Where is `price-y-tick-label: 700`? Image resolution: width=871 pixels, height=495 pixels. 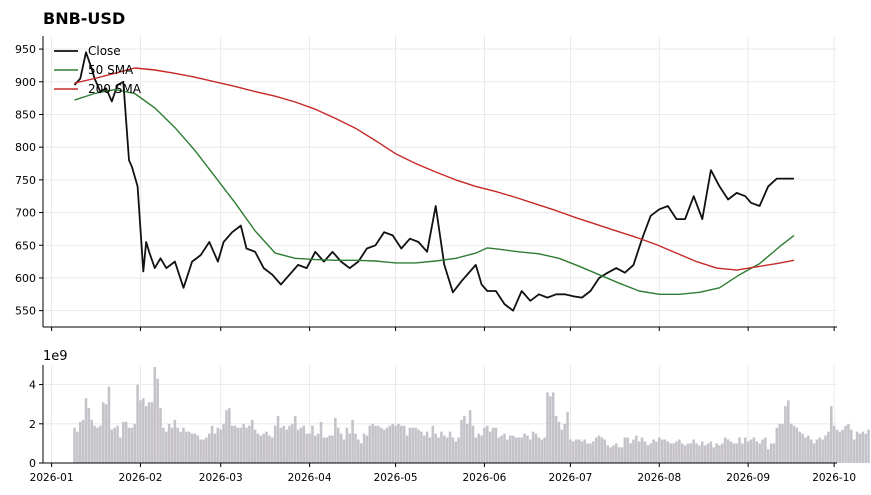
price-y-tick-label: 700 is located at coordinates (25, 213).